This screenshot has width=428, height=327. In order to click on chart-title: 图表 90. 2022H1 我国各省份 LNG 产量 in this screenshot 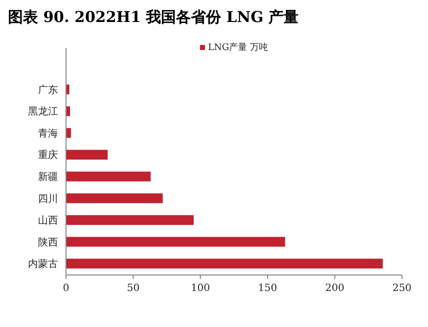, I will do `click(153, 17)`.